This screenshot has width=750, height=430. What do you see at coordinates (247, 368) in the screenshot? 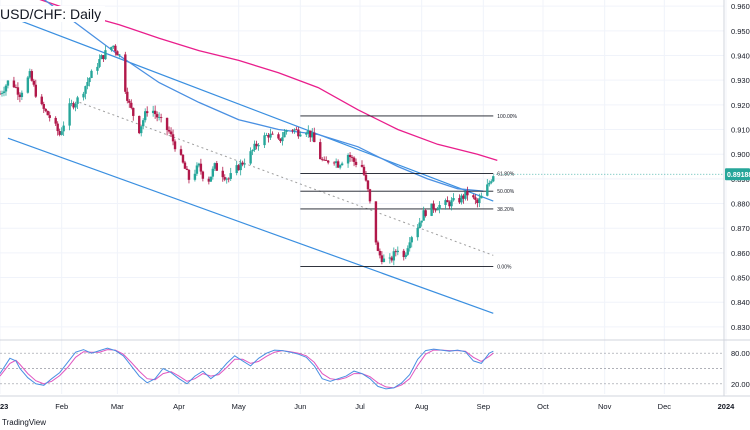
I see `oscillator-k-line` at bounding box center [247, 368].